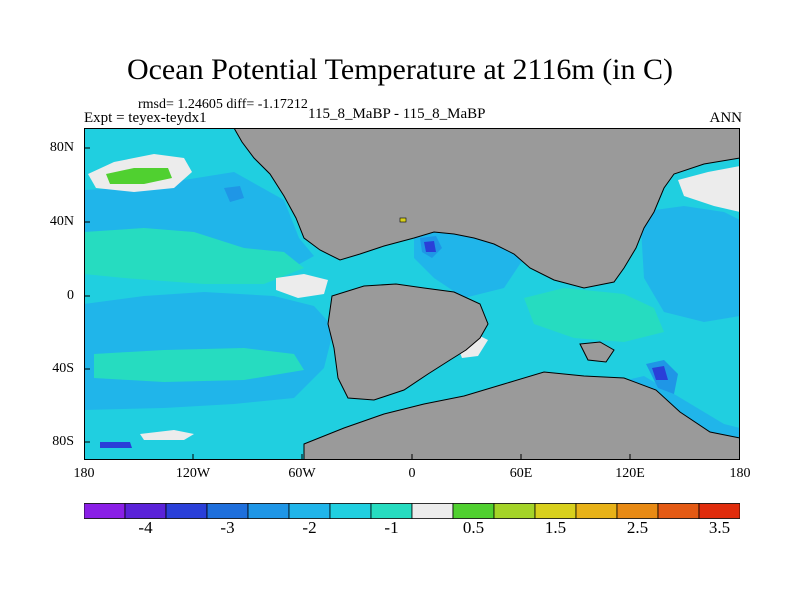 This screenshot has width=800, height=600. What do you see at coordinates (660, 373) in the screenshot?
I see `cold-pocket-southeast-core` at bounding box center [660, 373].